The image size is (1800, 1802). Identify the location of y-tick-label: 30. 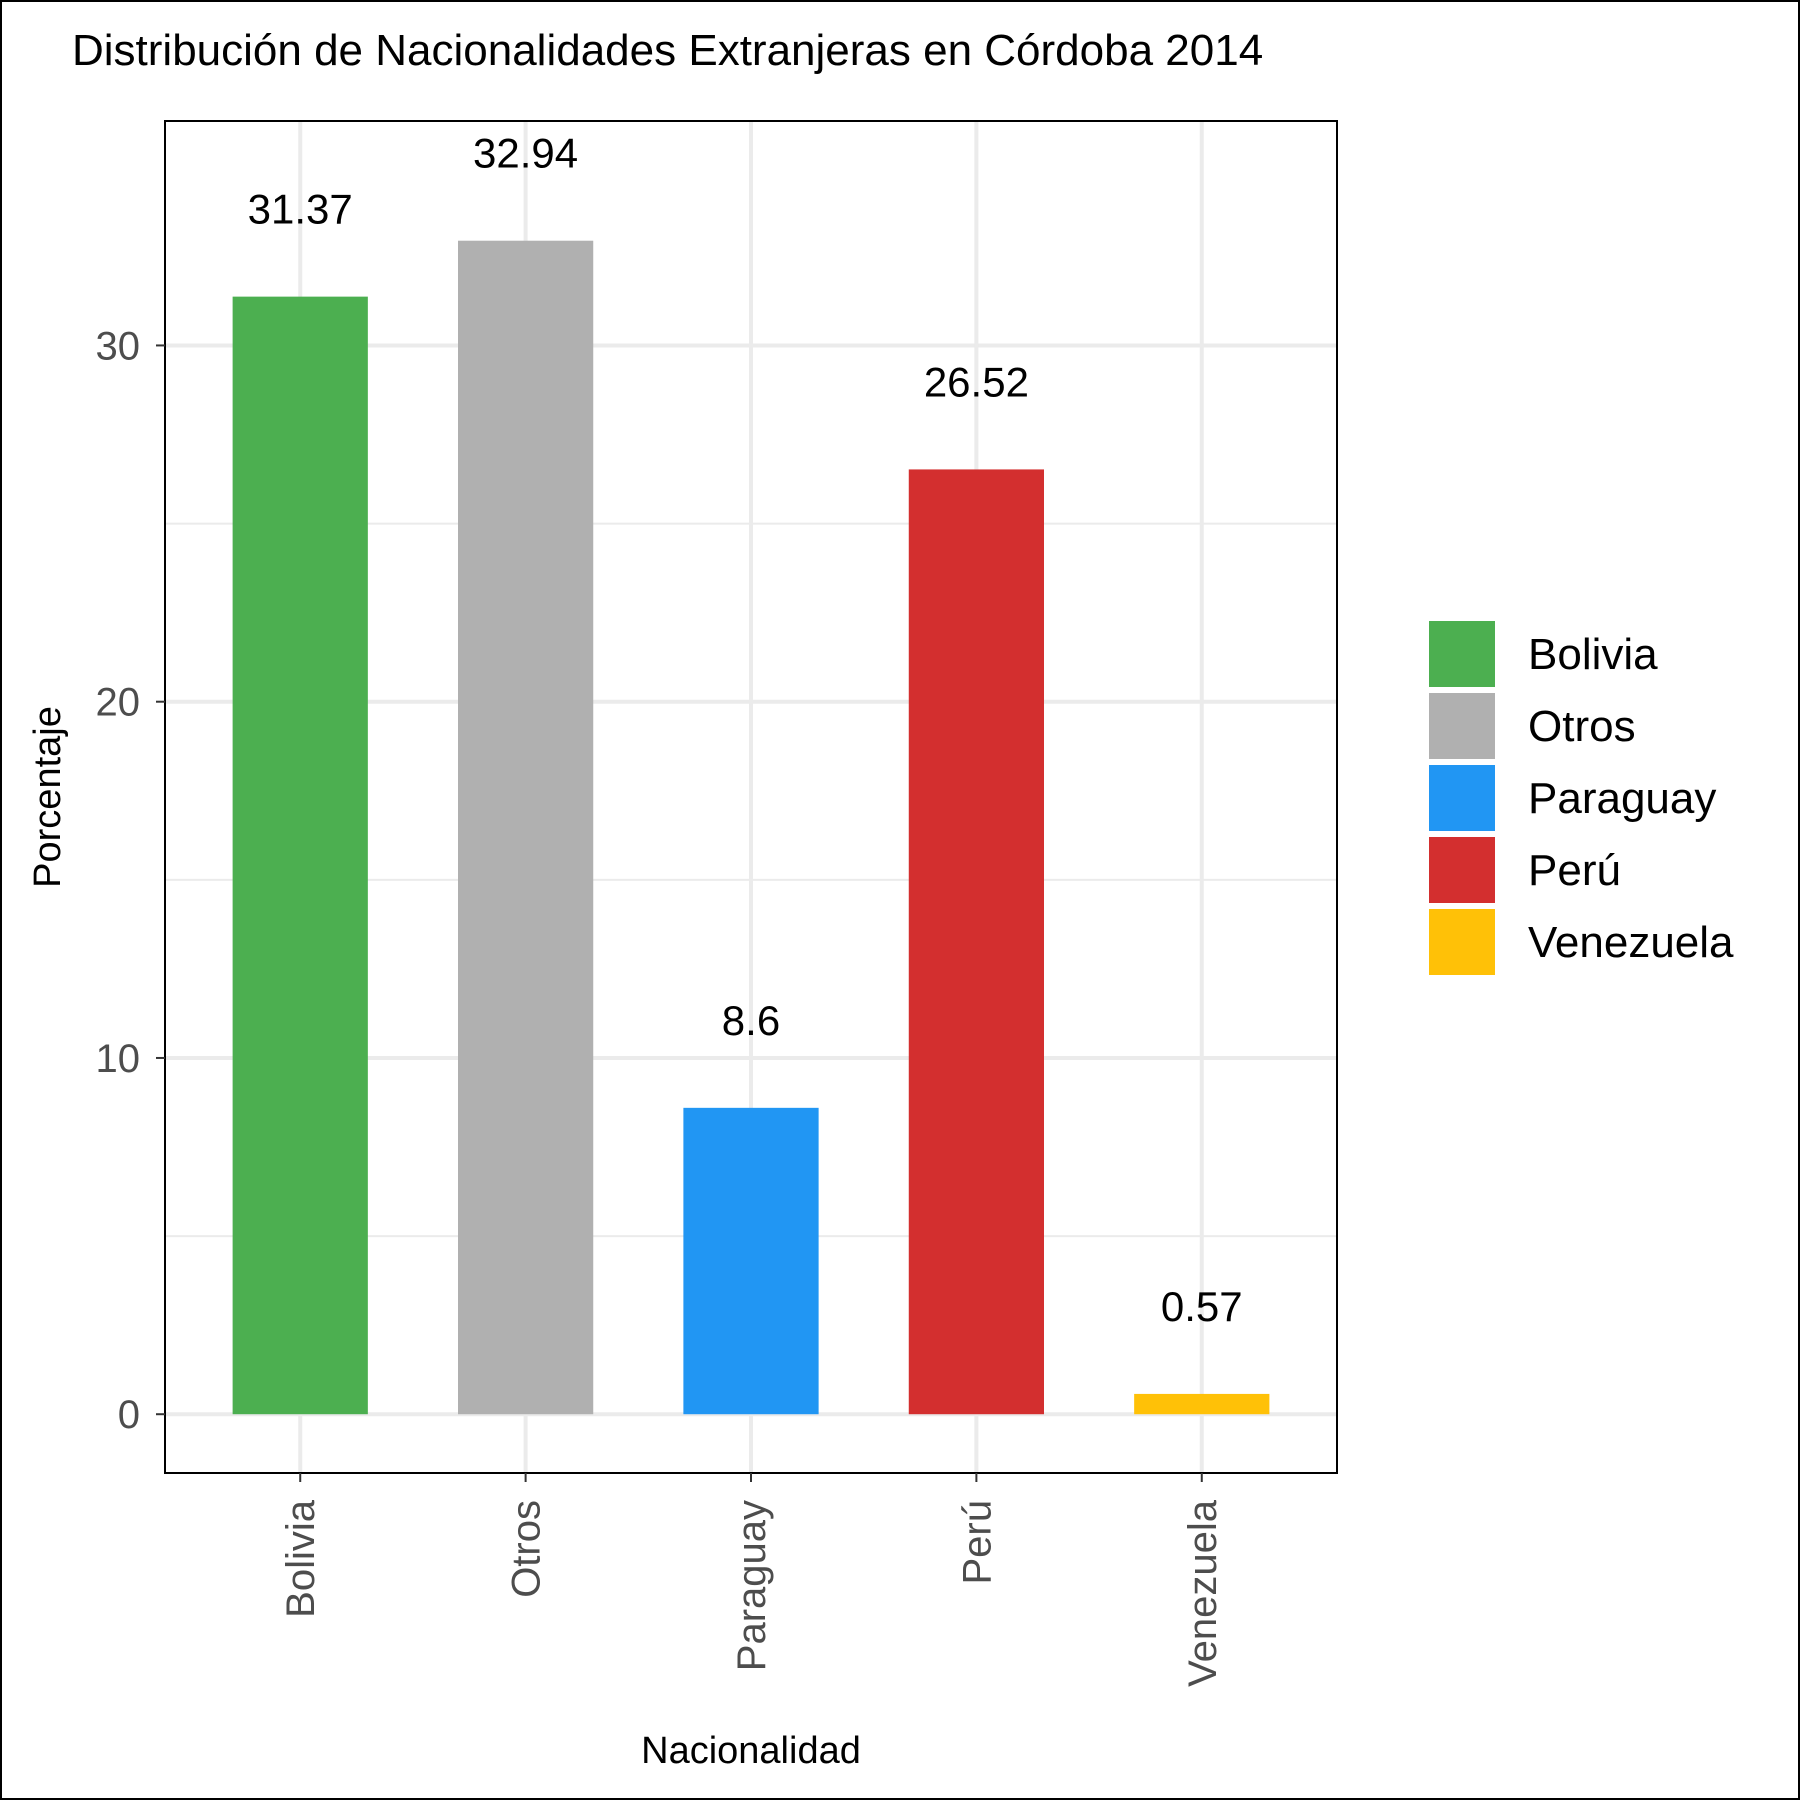
(118, 346).